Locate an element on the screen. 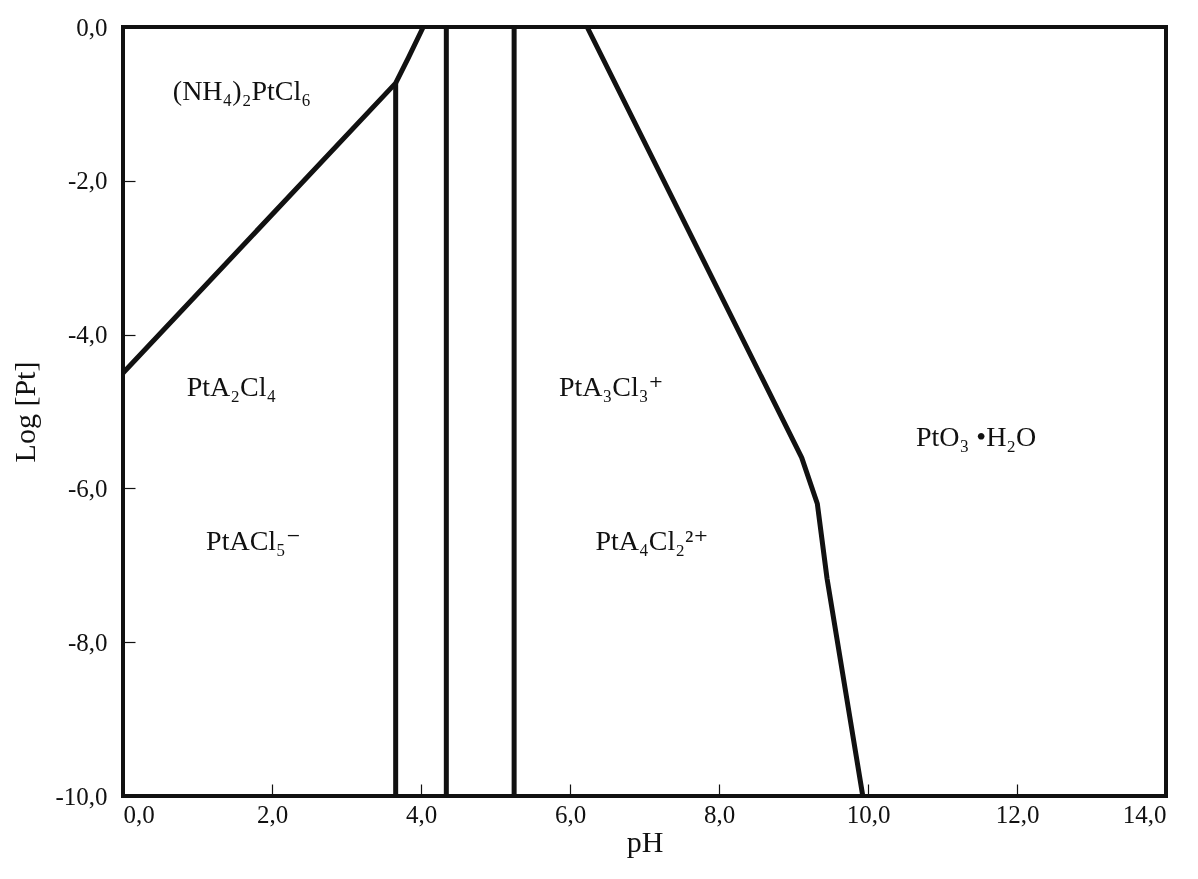 Image resolution: width=1198 pixels, height=879 pixels. annotation: PtO₃ •H₂O is located at coordinates (976, 437).